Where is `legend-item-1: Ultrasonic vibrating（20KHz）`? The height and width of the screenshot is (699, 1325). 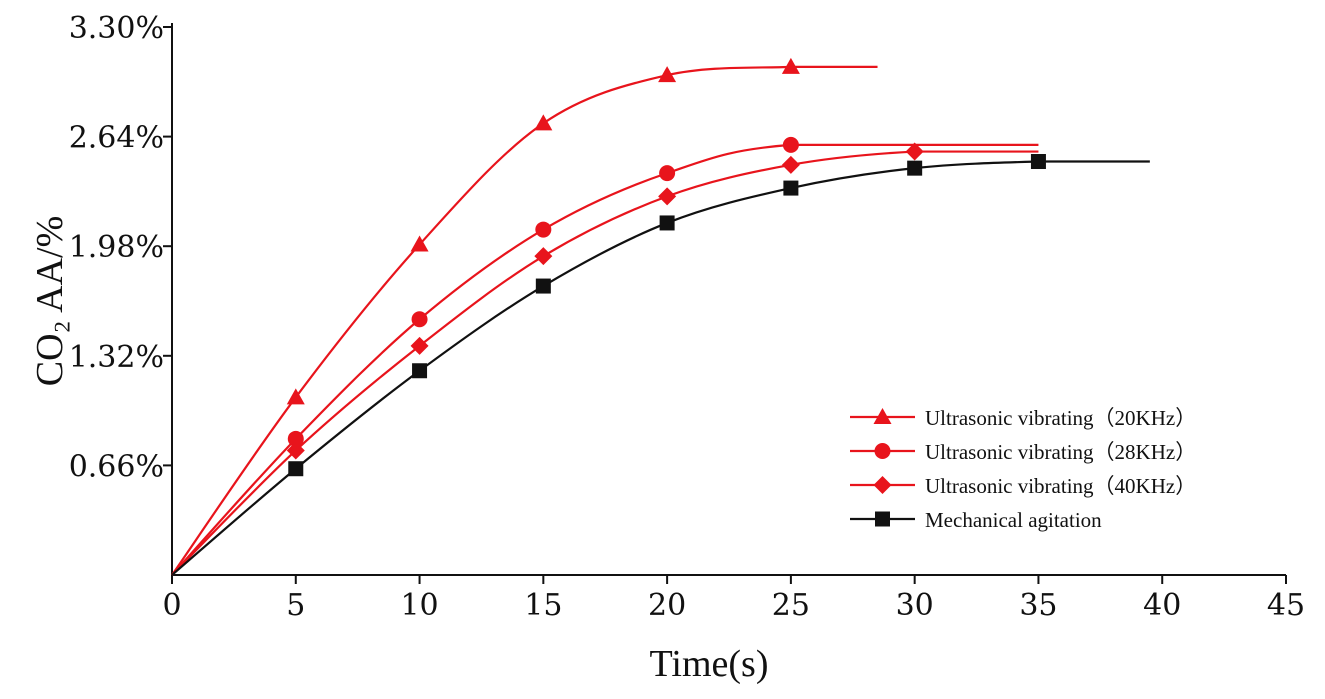
legend-item-1: Ultrasonic vibrating（20KHz） is located at coordinates (1023, 418).